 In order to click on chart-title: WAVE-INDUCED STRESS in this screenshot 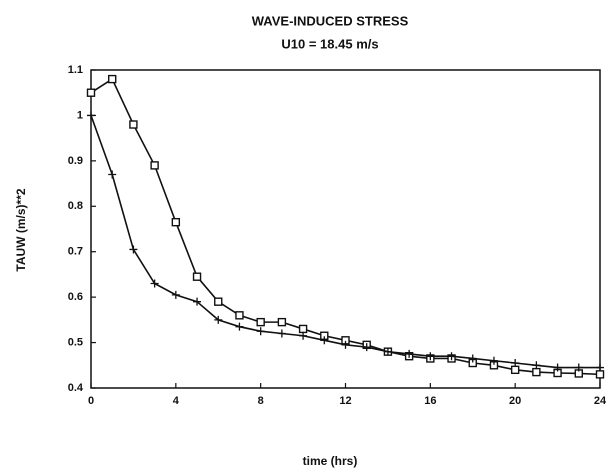, I will do `click(330, 20)`.